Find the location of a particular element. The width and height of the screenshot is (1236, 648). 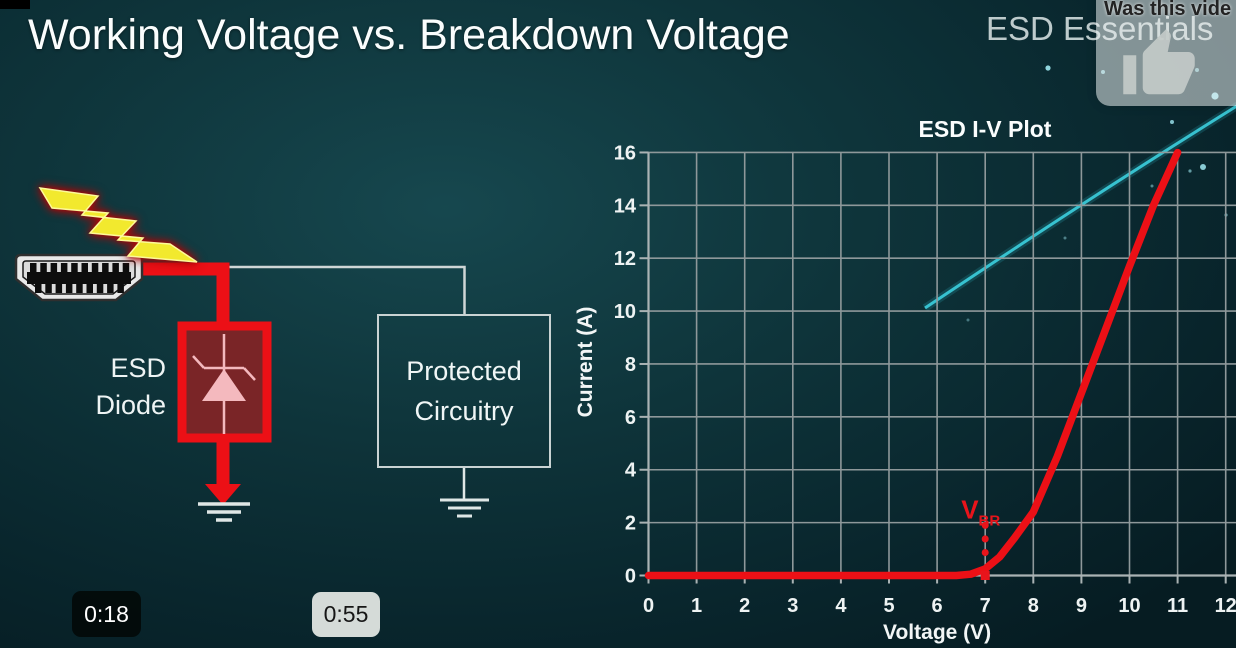

x-tick-label: 3 is located at coordinates (792, 606).